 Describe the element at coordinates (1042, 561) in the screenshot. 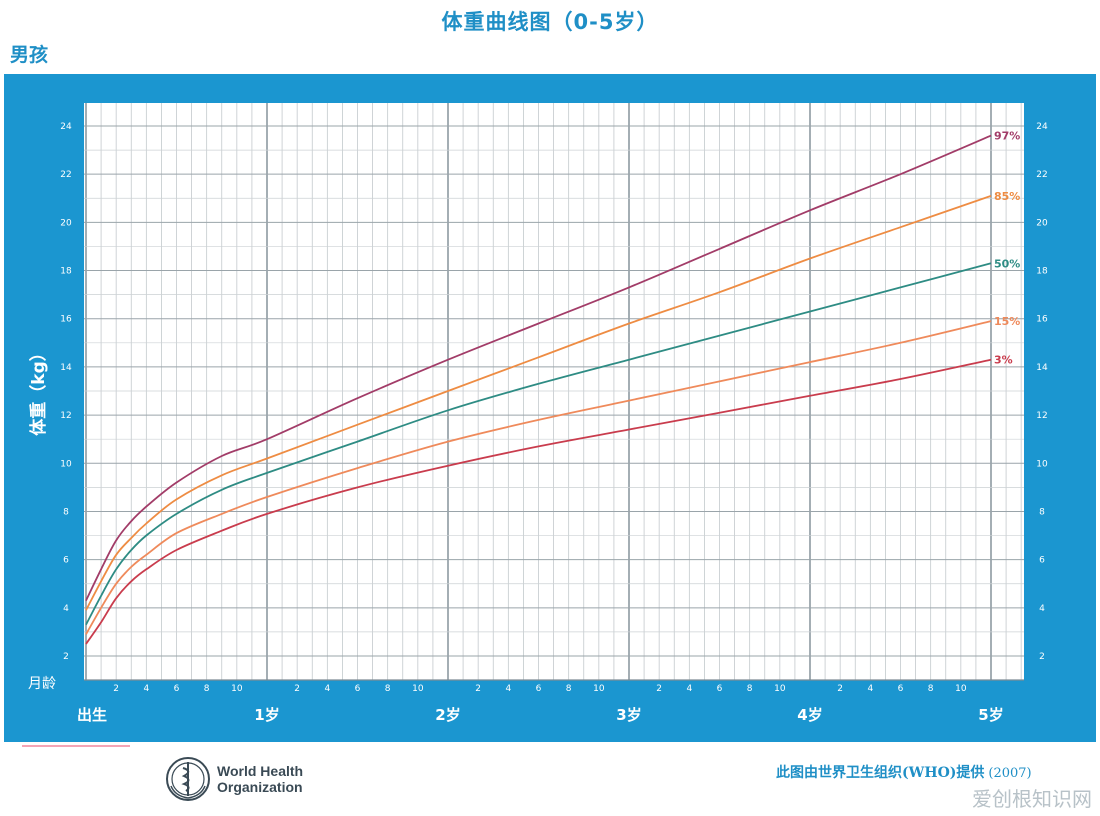

I see `y-tick-label-right: 6` at that location.